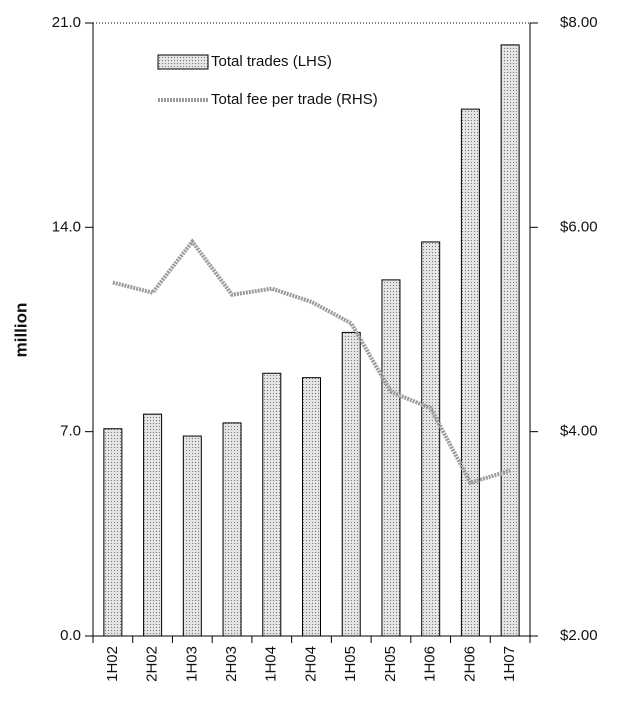 This screenshot has height=710, width=621. Describe the element at coordinates (294, 99) in the screenshot. I see `legend-label: Total fee per trade (RHS)` at that location.